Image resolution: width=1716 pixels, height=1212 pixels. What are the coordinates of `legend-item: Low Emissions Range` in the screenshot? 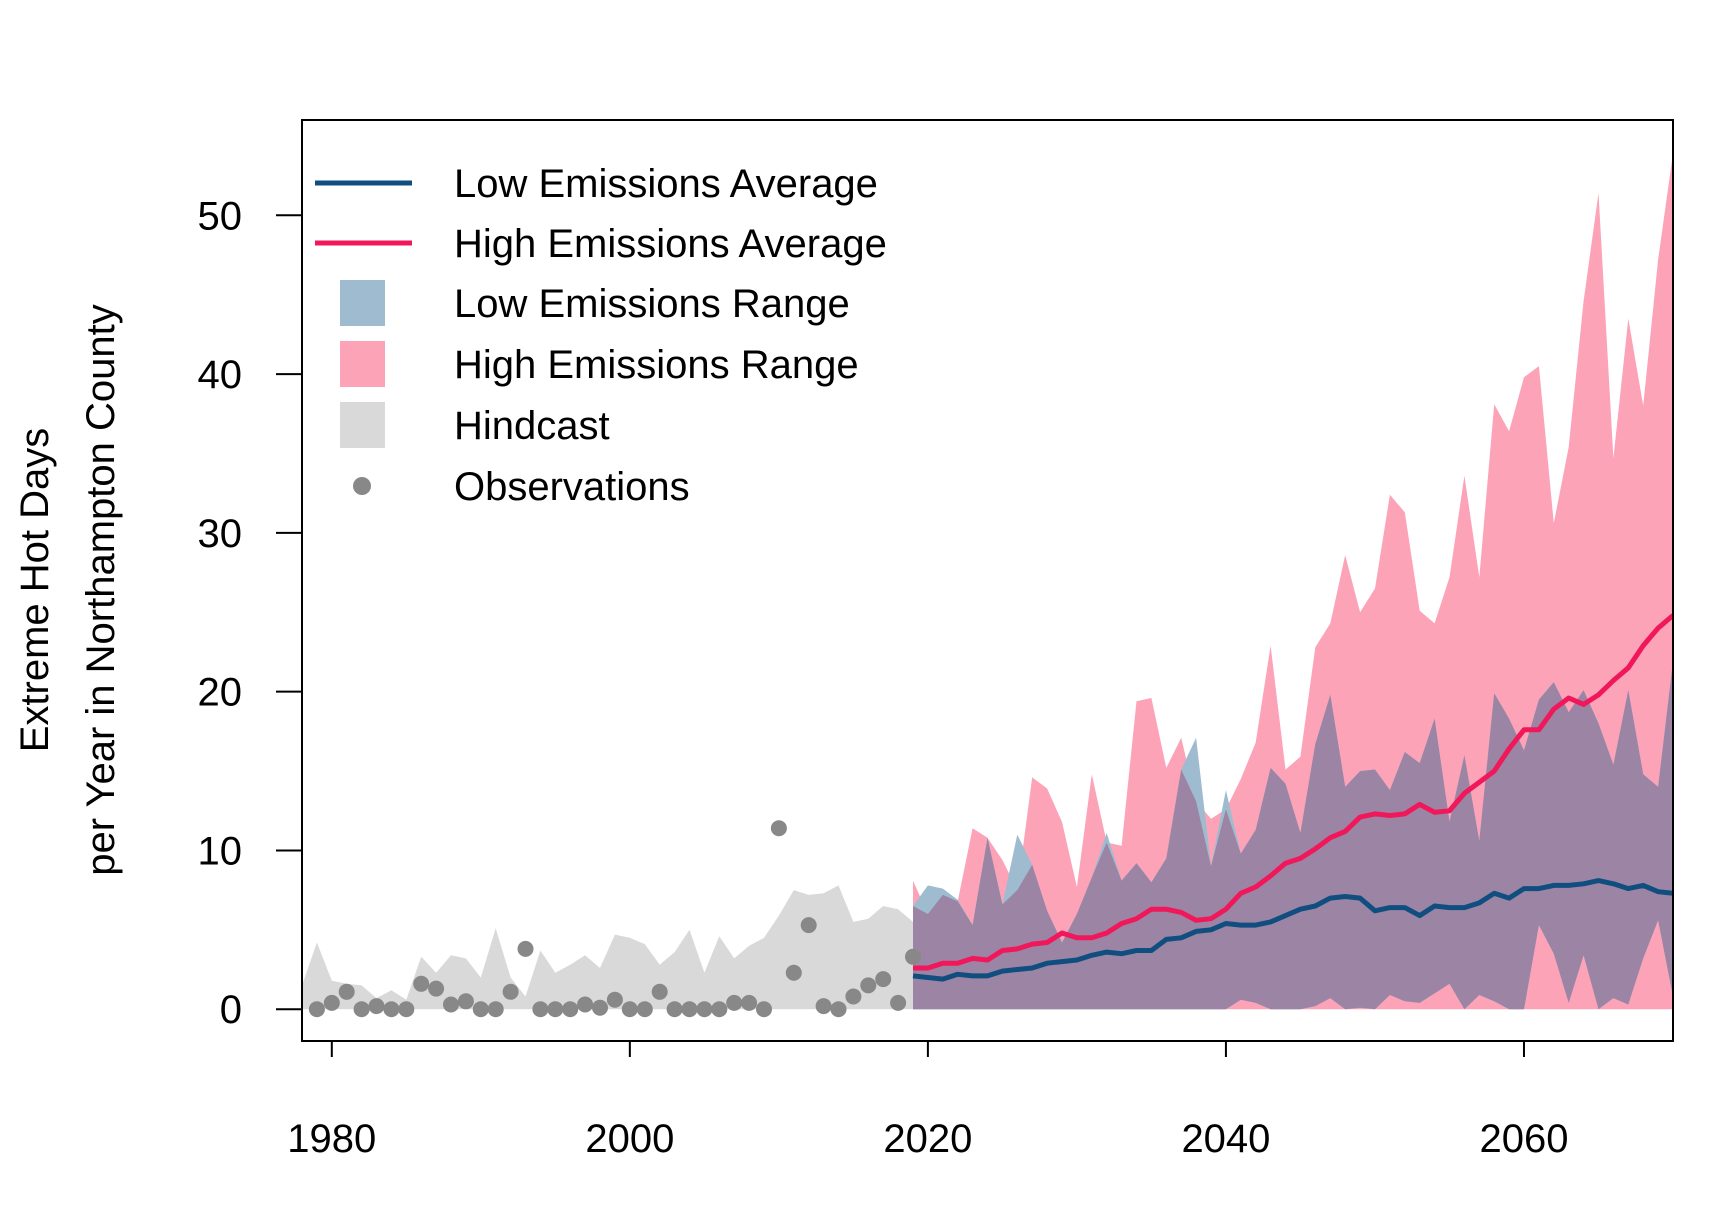 It's located at (595, 303).